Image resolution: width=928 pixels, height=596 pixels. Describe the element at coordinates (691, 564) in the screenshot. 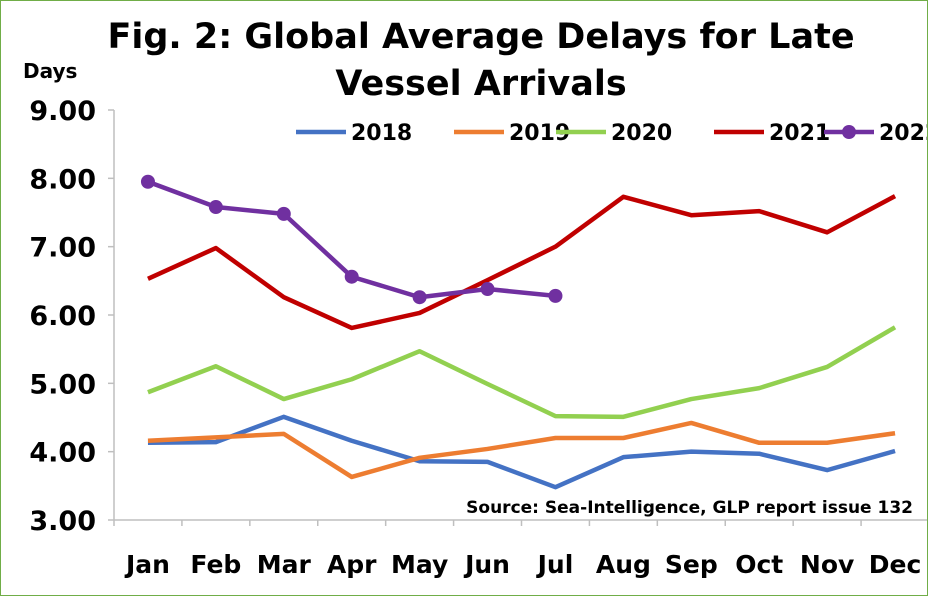

I see `x-tick-label: Sep` at that location.